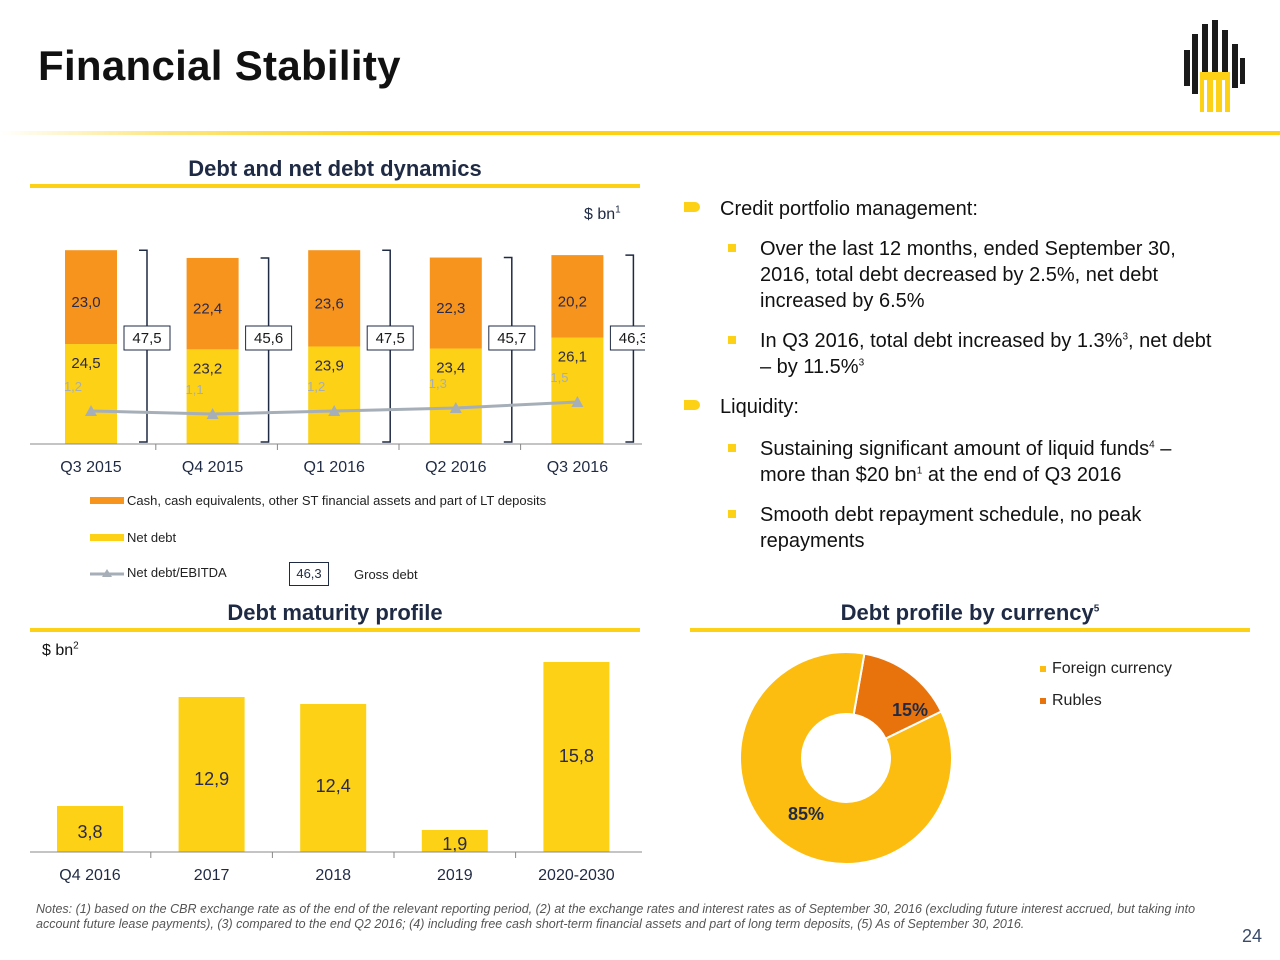  Describe the element at coordinates (1106, 669) in the screenshot. I see `pie-legend-foreign: Foreign currency` at that location.